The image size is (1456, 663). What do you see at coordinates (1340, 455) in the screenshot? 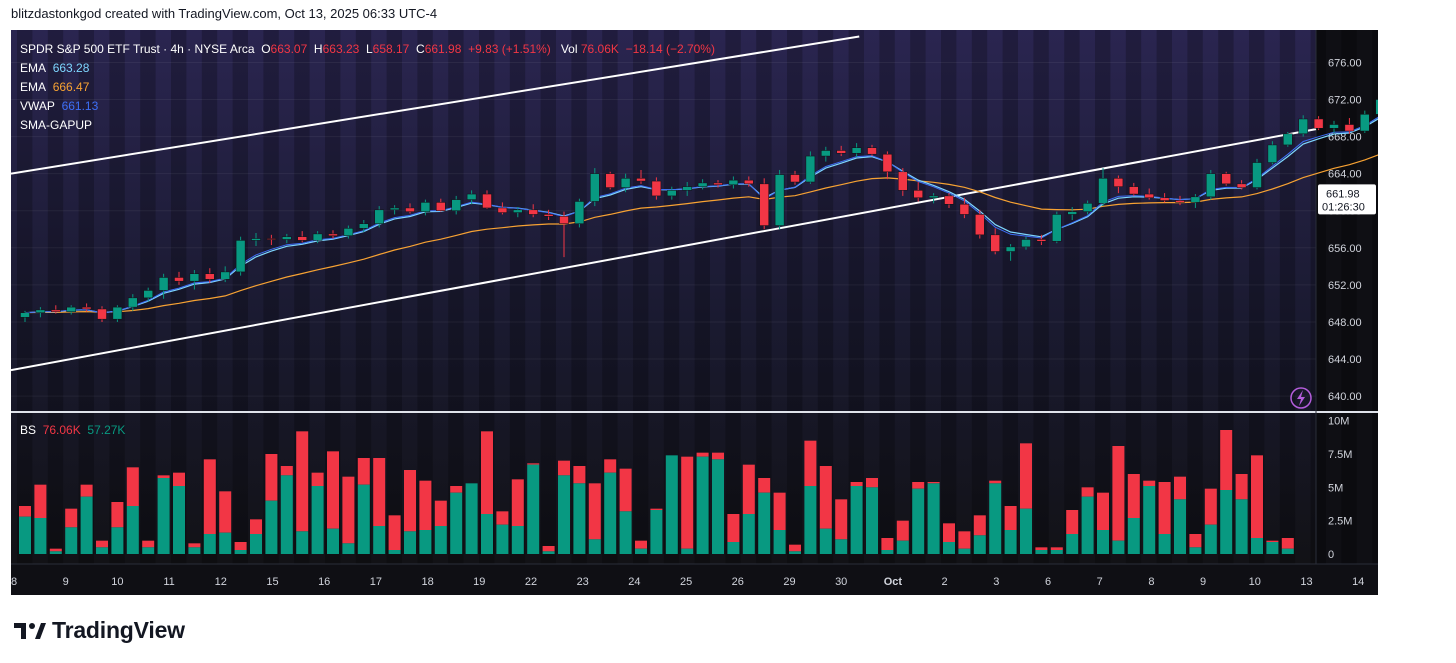
I see `volume-tick-label: 7.5M` at bounding box center [1340, 455].